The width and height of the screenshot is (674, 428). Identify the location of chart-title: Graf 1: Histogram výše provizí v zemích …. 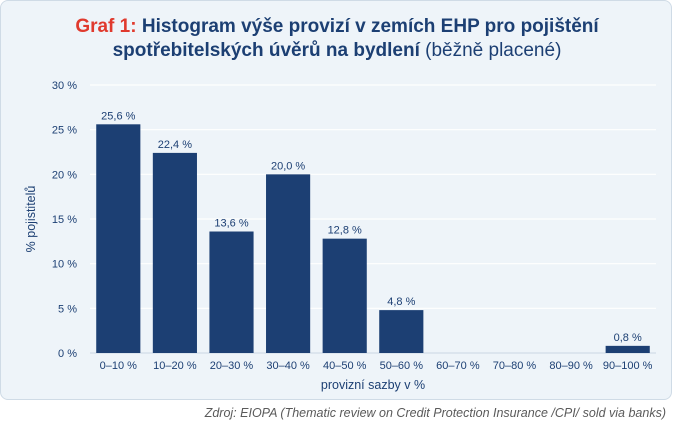
(337, 39).